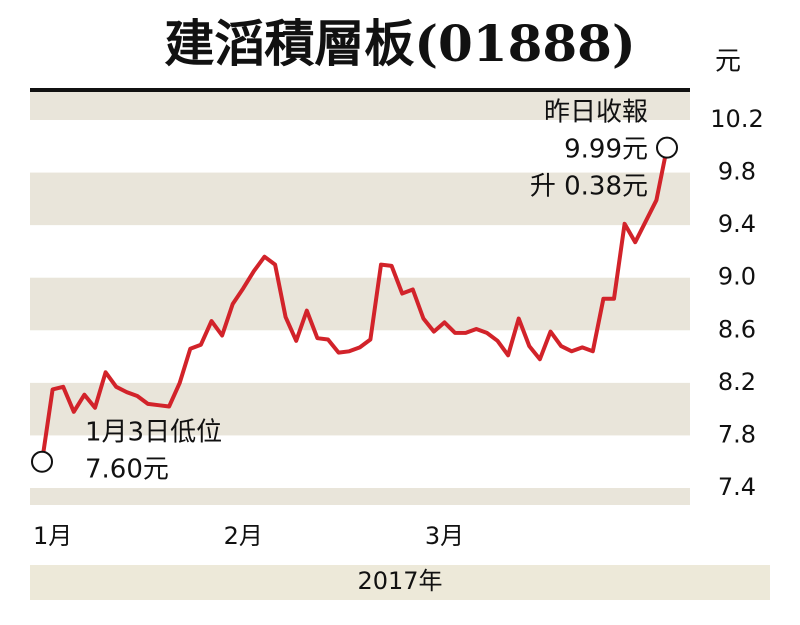 This screenshot has height=625, width=800. Describe the element at coordinates (737, 224) in the screenshot. I see `y-tick-label: 9.4` at that location.